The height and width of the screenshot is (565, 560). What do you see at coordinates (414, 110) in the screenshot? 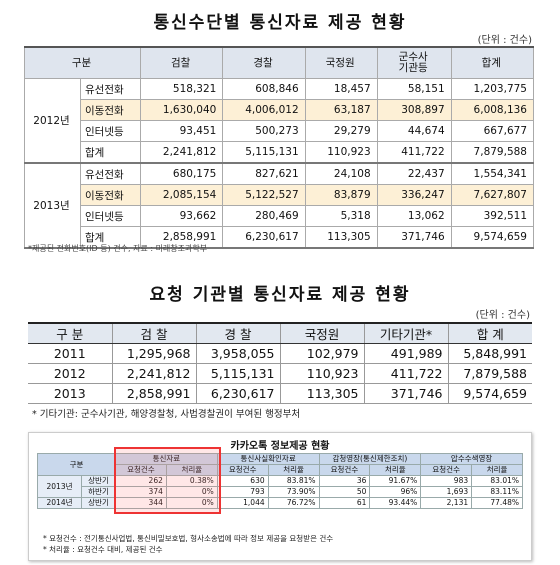
I see `value-cell: 308,897` at bounding box center [414, 110].